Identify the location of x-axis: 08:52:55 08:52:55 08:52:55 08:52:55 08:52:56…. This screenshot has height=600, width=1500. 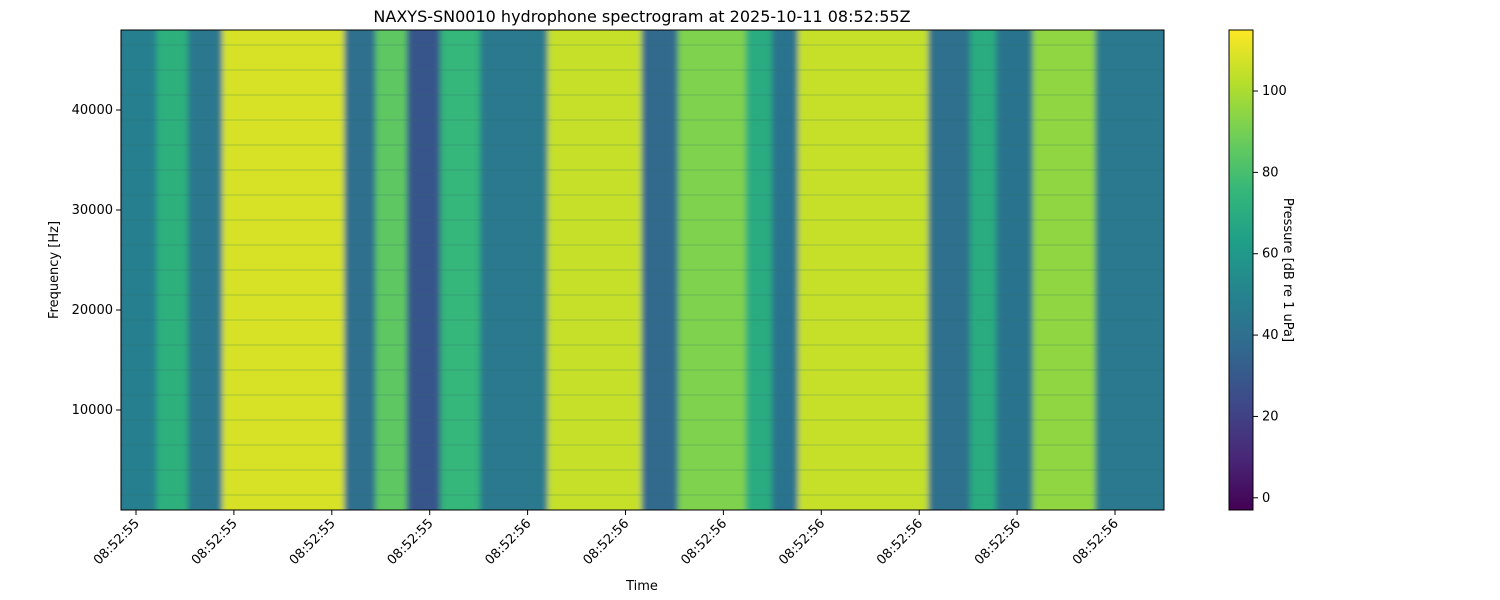
(606, 539).